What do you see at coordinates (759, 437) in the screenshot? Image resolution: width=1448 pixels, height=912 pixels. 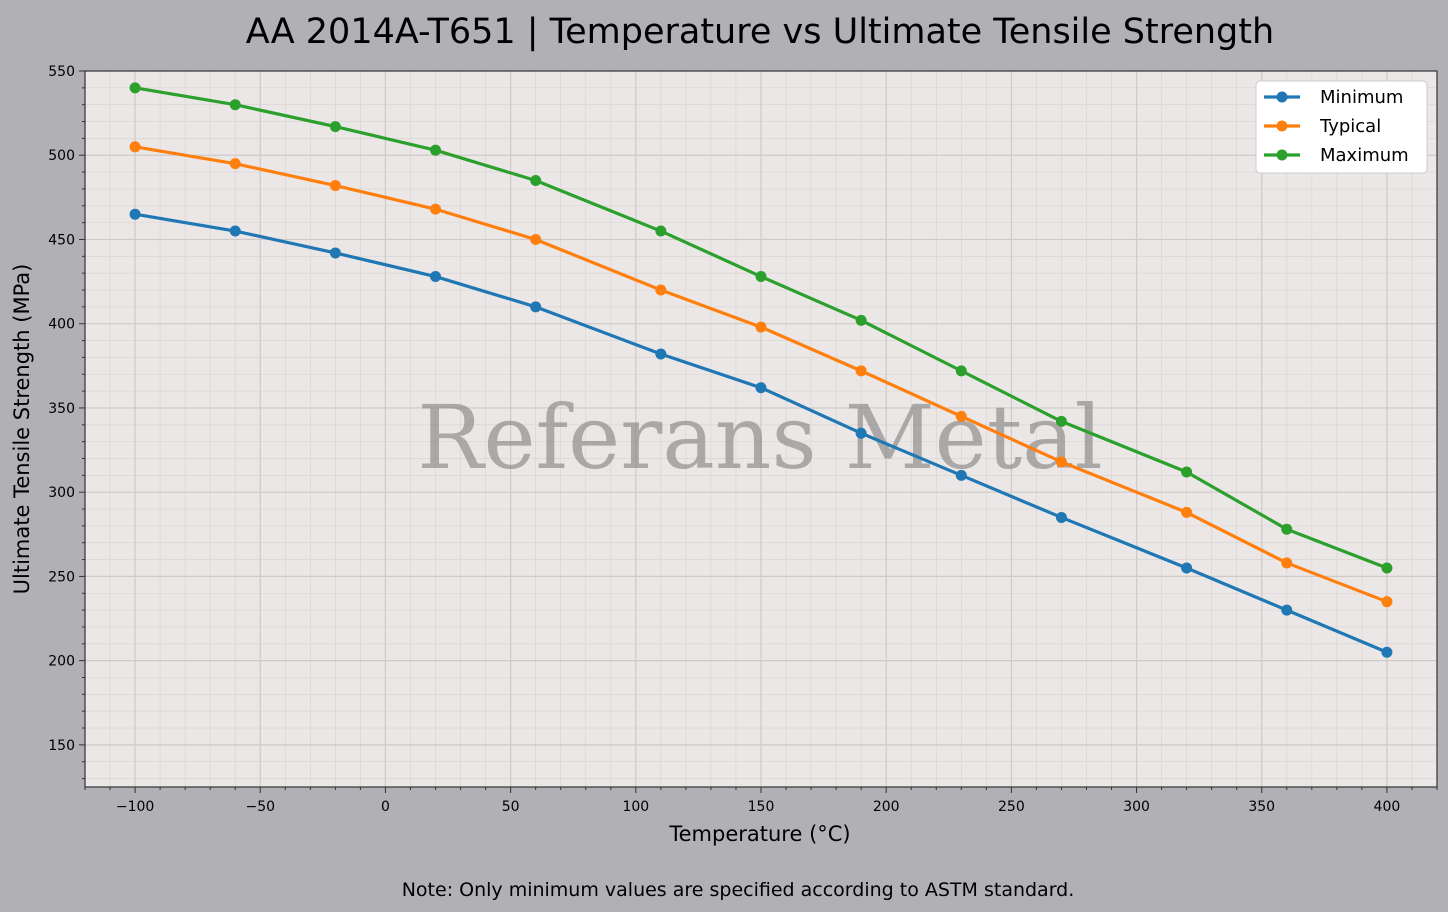 I see `watermark: Referans Metal` at bounding box center [759, 437].